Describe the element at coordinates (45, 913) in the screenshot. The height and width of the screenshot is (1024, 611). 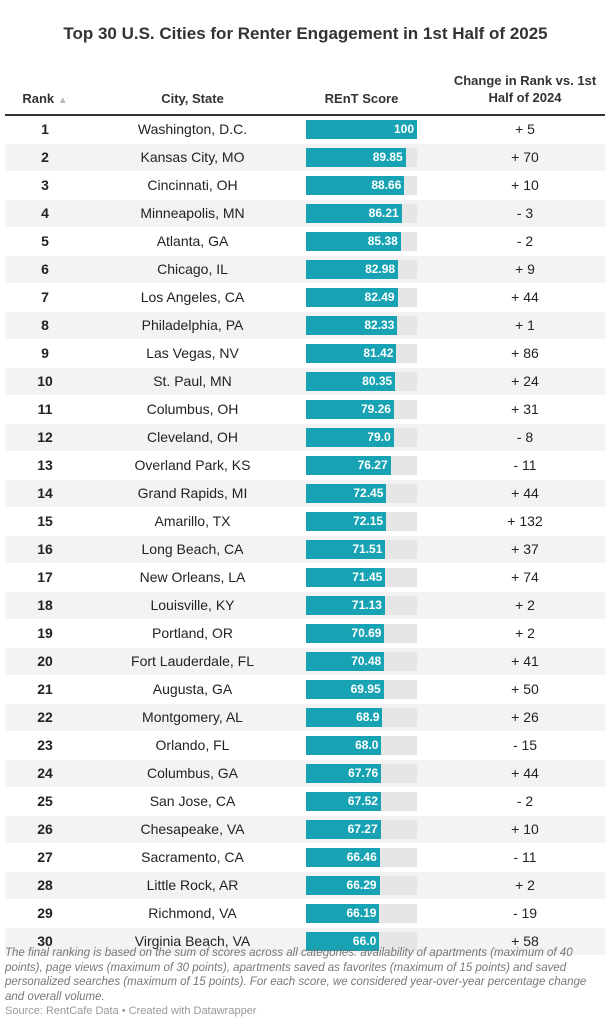
I see `rank-cell: 29` at that location.